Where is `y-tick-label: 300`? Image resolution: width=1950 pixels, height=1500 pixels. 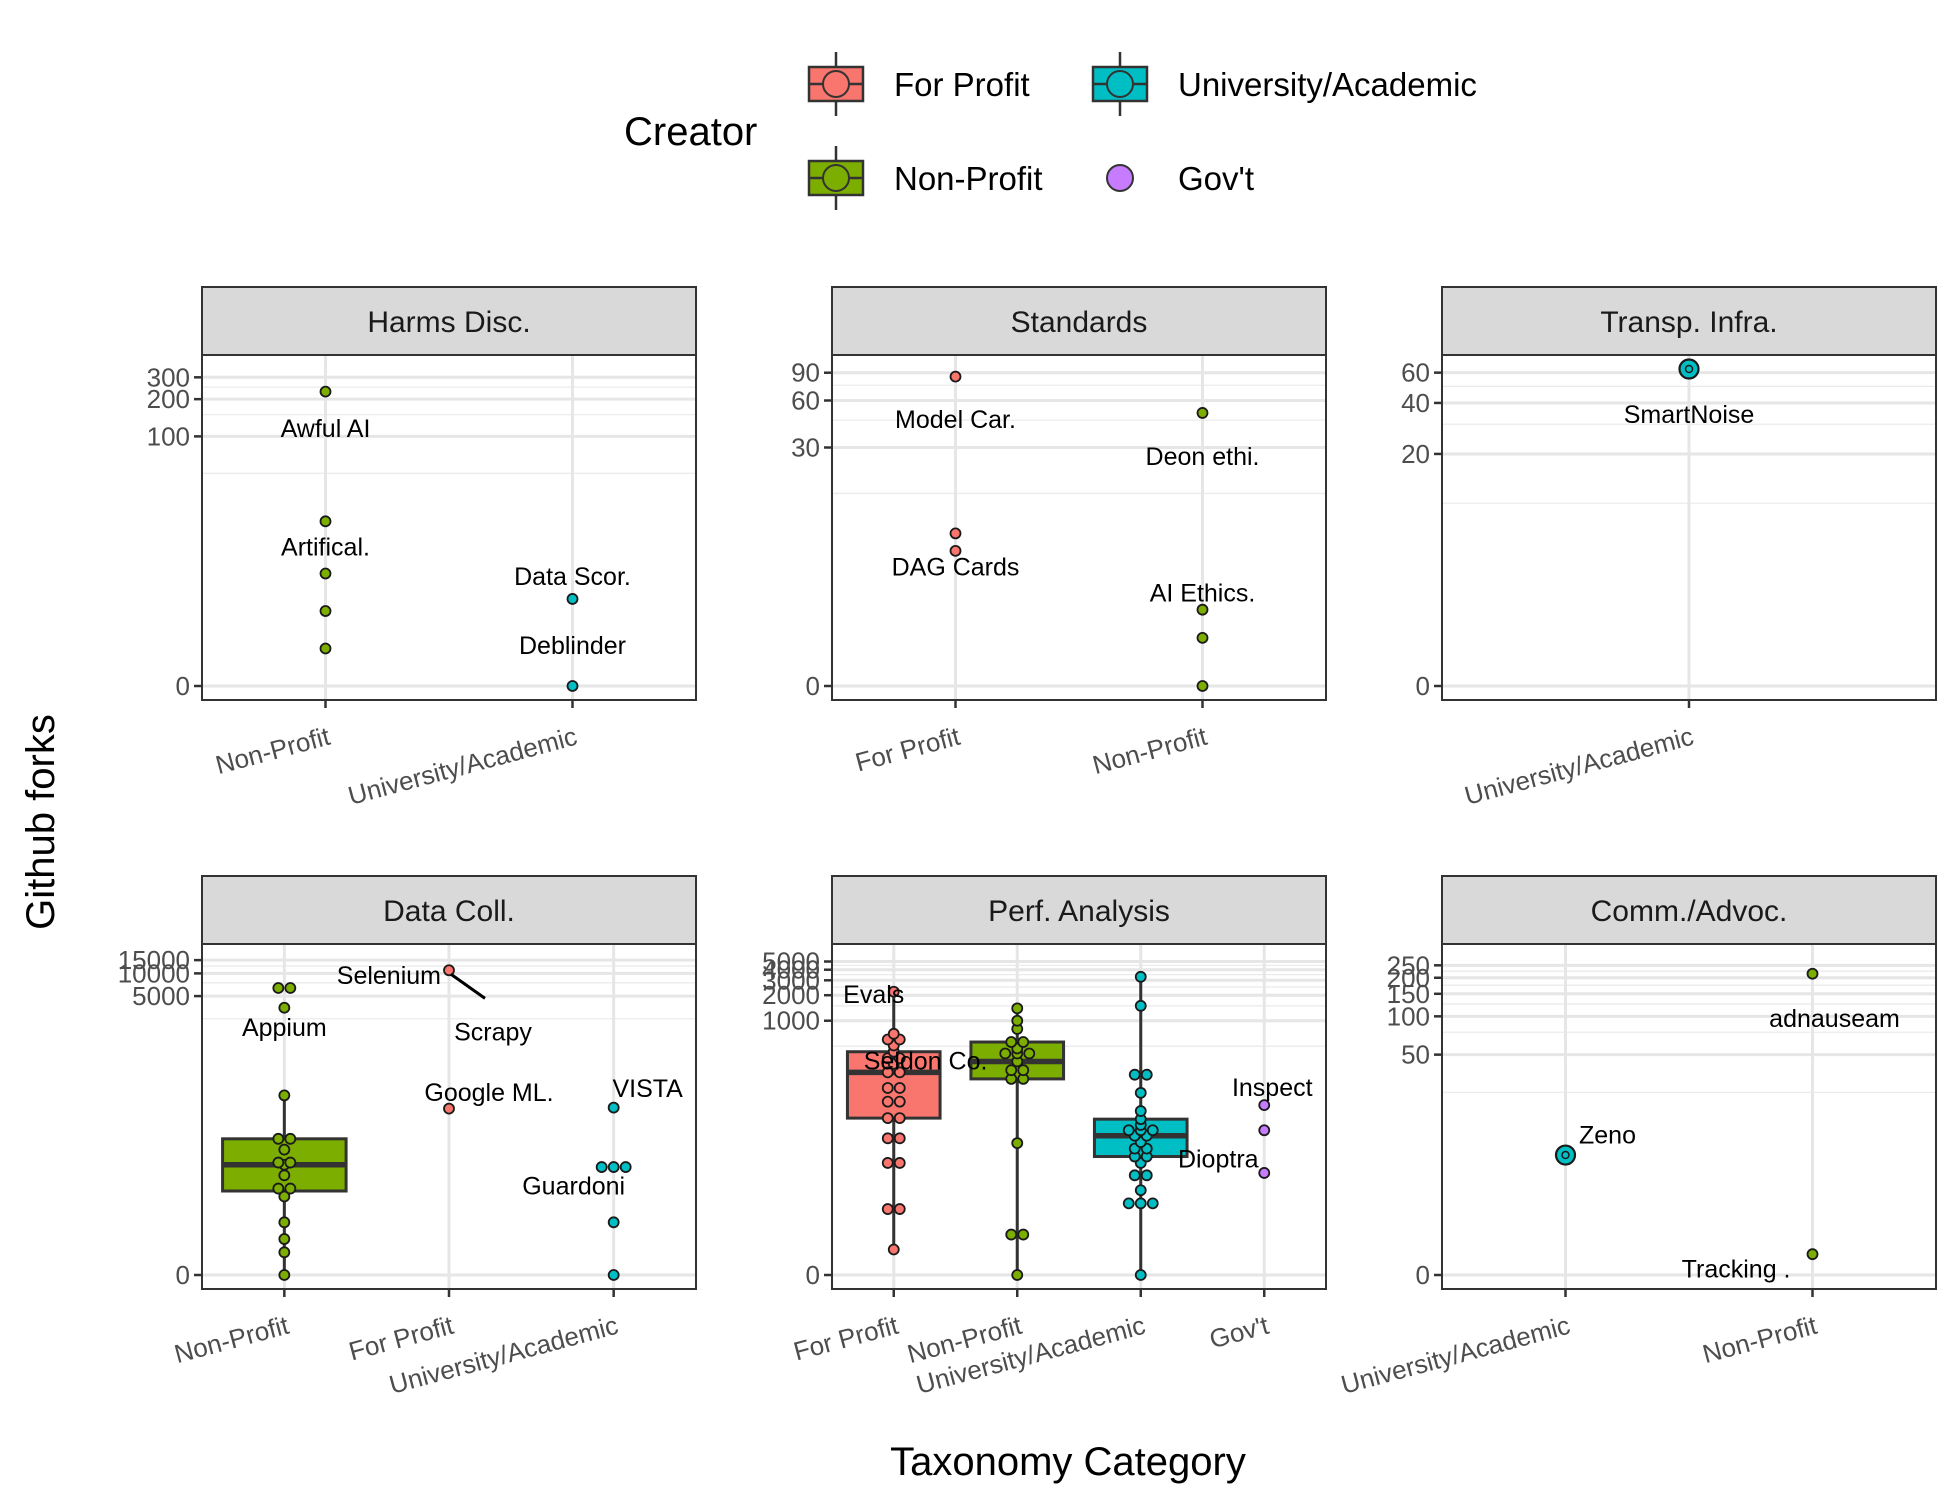 y-tick-label: 300 is located at coordinates (168, 377).